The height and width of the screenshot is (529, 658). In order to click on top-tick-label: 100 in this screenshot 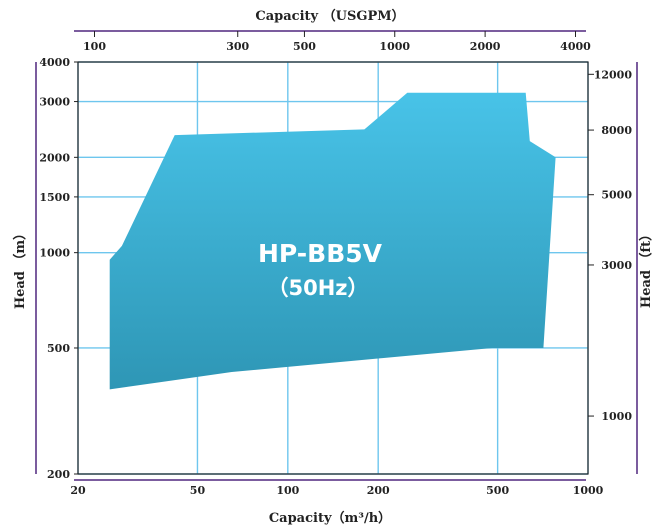, I will do `click(94, 46)`.